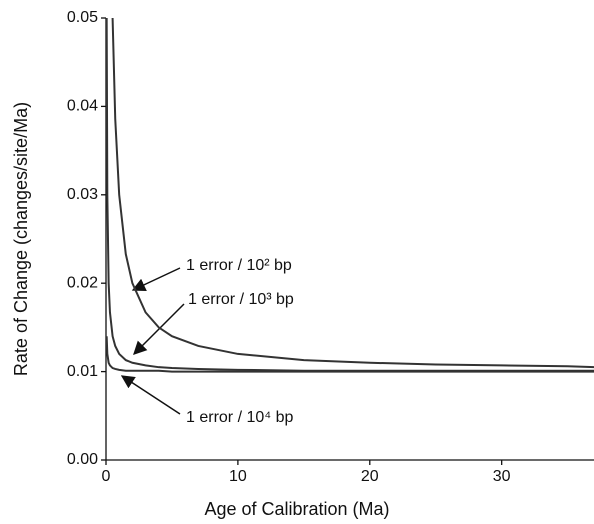  I want to click on series-line, so click(350, 354).